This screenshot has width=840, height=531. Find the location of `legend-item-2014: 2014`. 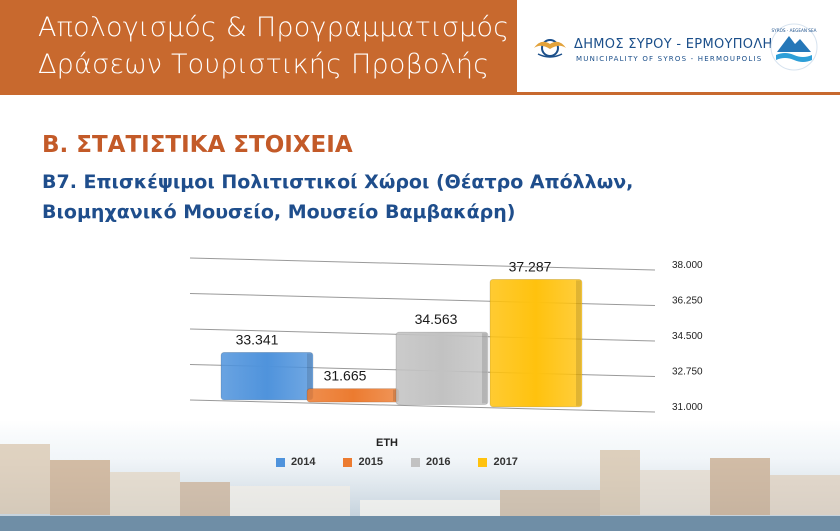

legend-item-2014: 2014 is located at coordinates (295, 462).